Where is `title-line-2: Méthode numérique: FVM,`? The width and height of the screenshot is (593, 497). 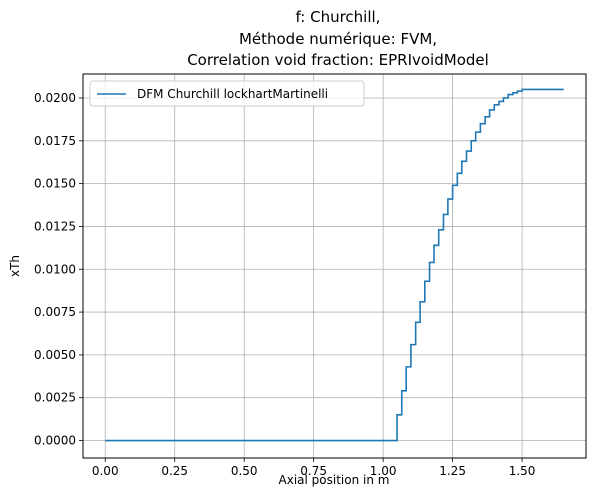 title-line-2: Méthode numérique: FVM, is located at coordinates (338, 39).